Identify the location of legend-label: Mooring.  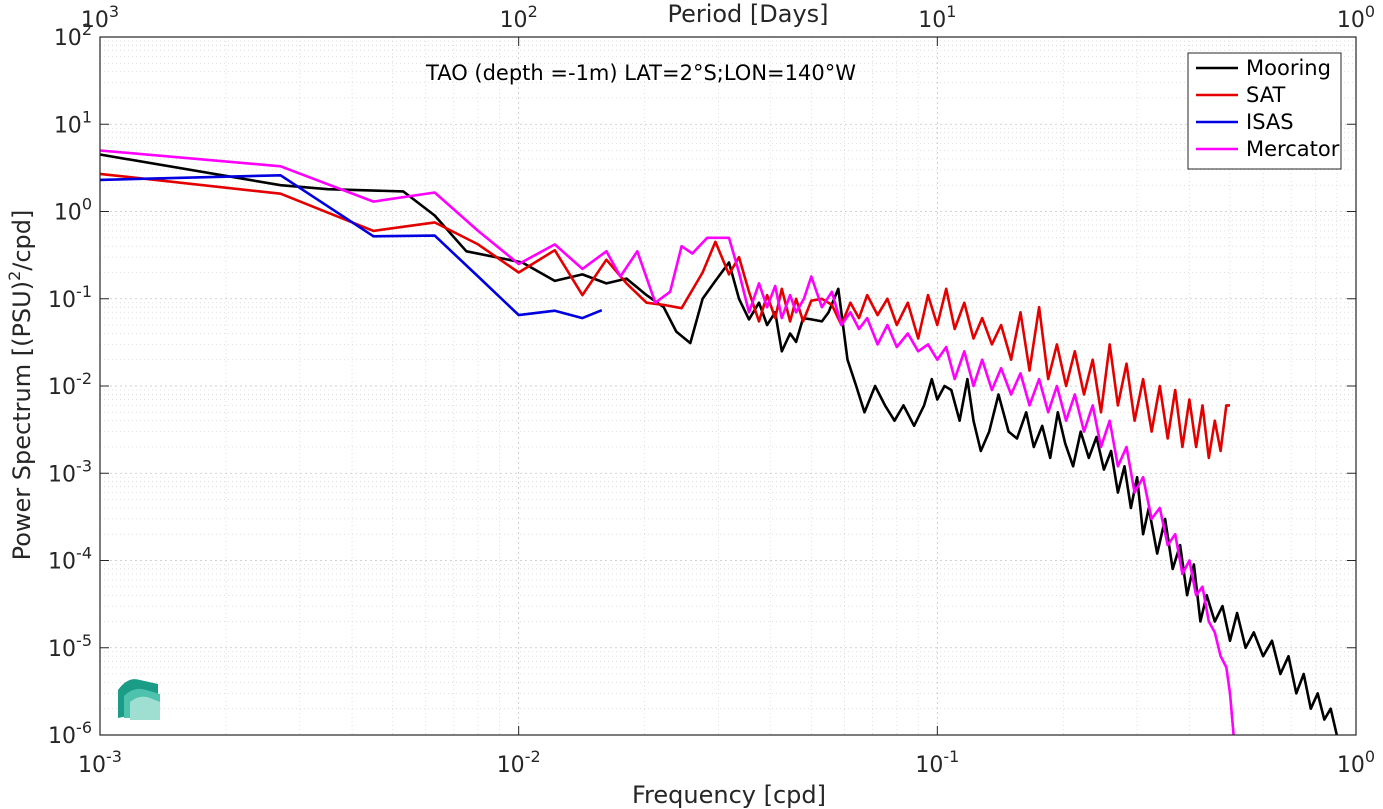
(1288, 68).